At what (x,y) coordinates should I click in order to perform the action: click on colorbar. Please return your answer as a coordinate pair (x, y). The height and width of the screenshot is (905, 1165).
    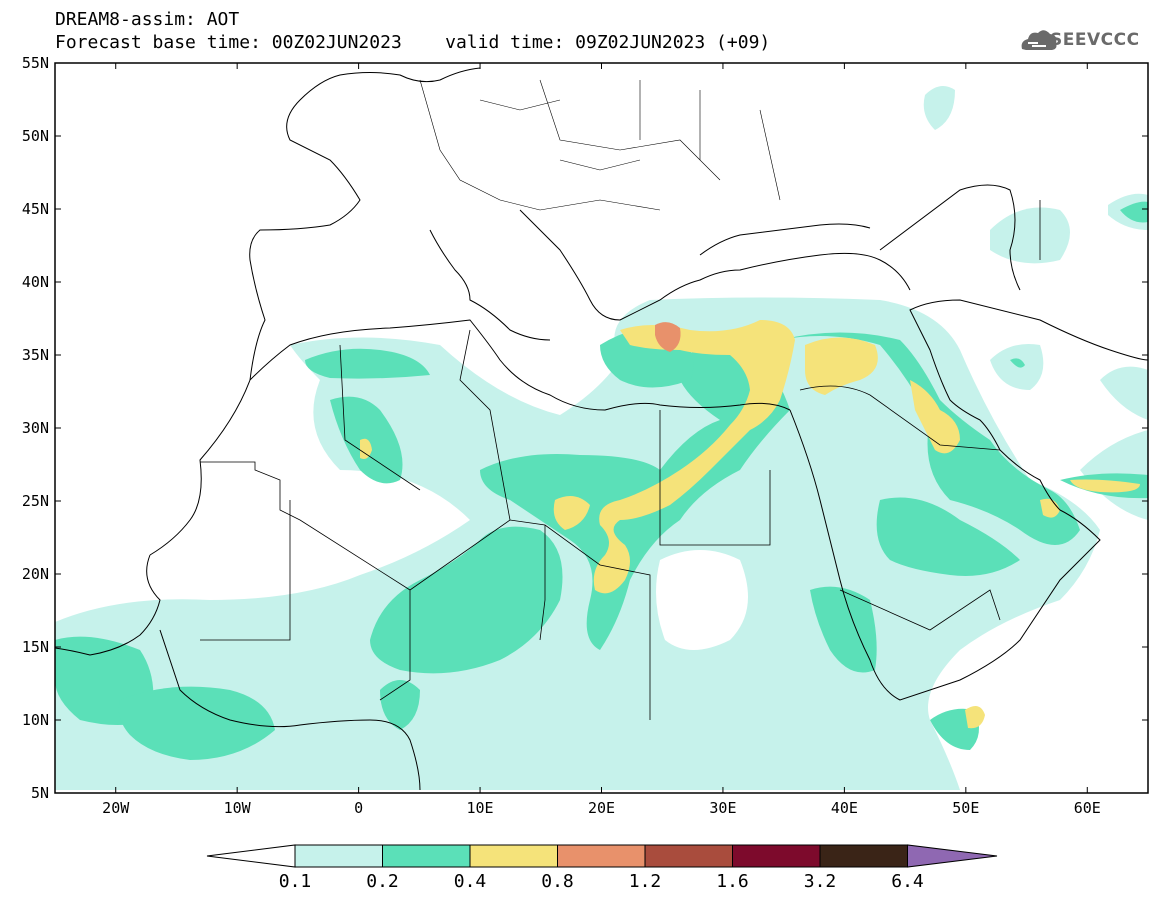
    Looking at the image, I should click on (602, 856).